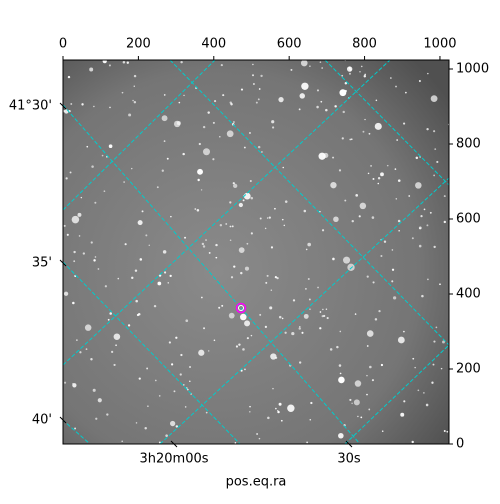 This screenshot has height=504, width=500. Describe the element at coordinates (460, 444) in the screenshot. I see `y-tick-label: 0` at that location.